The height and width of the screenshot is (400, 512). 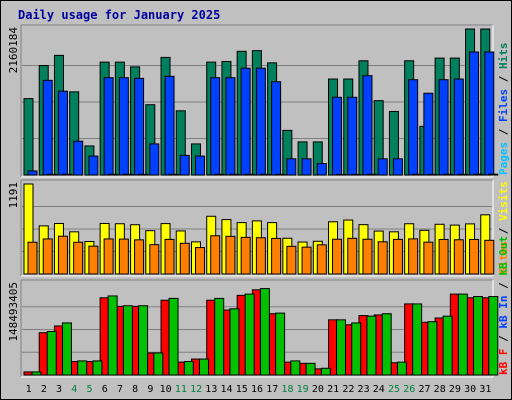 What do you see at coordinates (394, 389) in the screenshot?
I see `day-label: 25` at bounding box center [394, 389].